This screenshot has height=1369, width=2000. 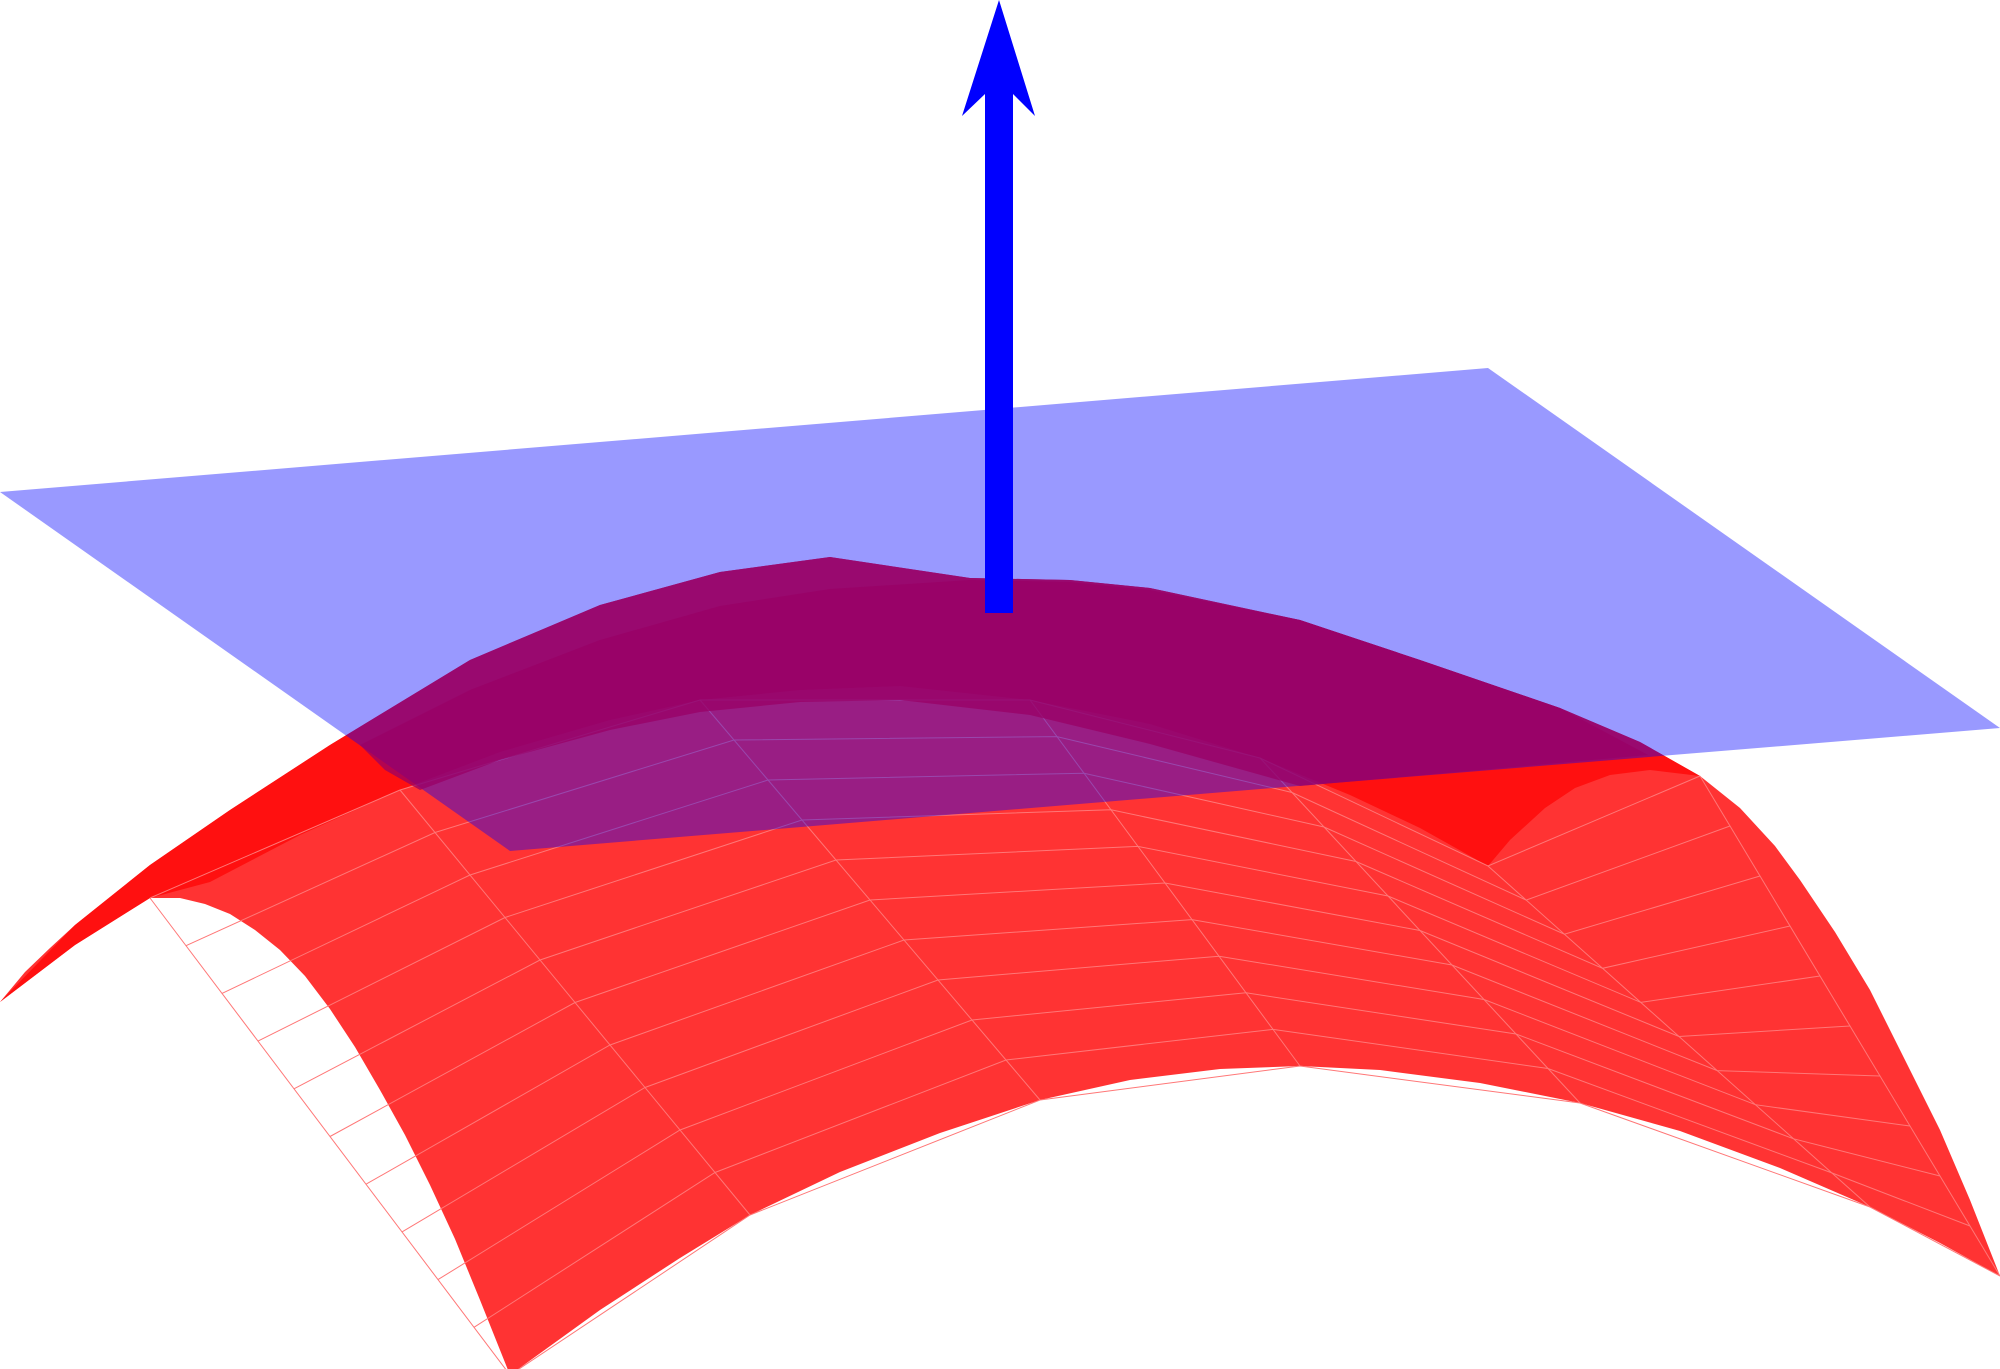 I want to click on arrow-head, so click(x=998, y=58).